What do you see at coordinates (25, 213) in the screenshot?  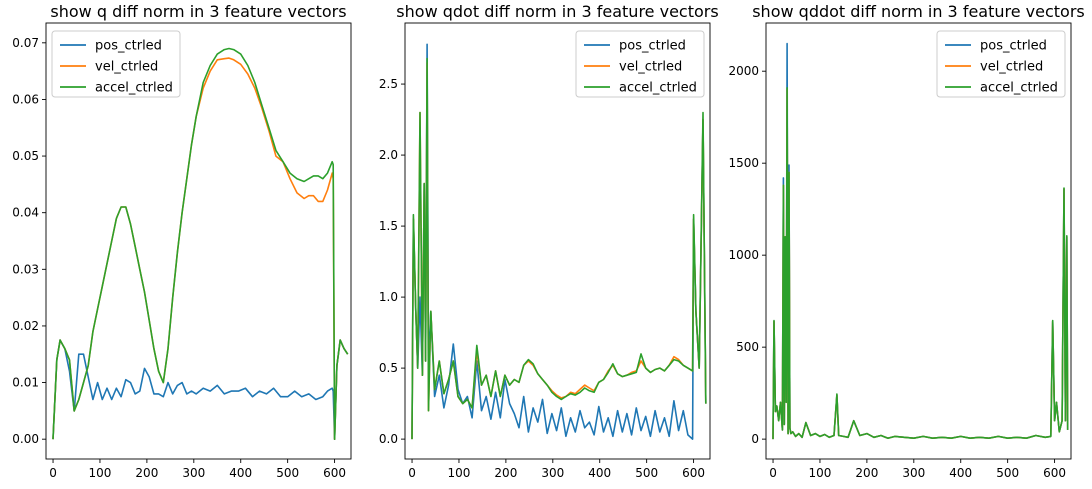 I see `y-tick-label: 0.04` at bounding box center [25, 213].